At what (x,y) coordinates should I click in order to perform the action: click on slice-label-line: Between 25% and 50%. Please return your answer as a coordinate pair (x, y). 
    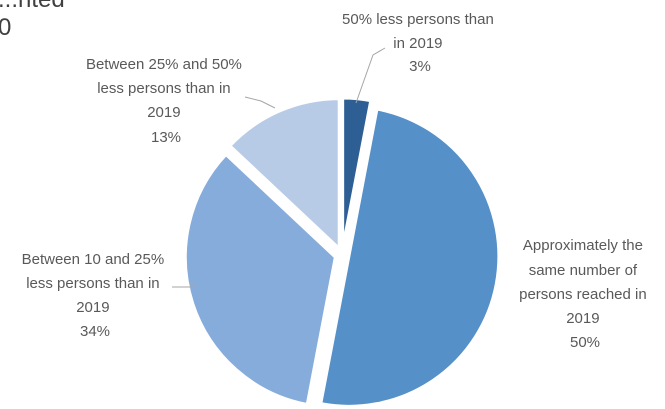
    Looking at the image, I should click on (164, 64).